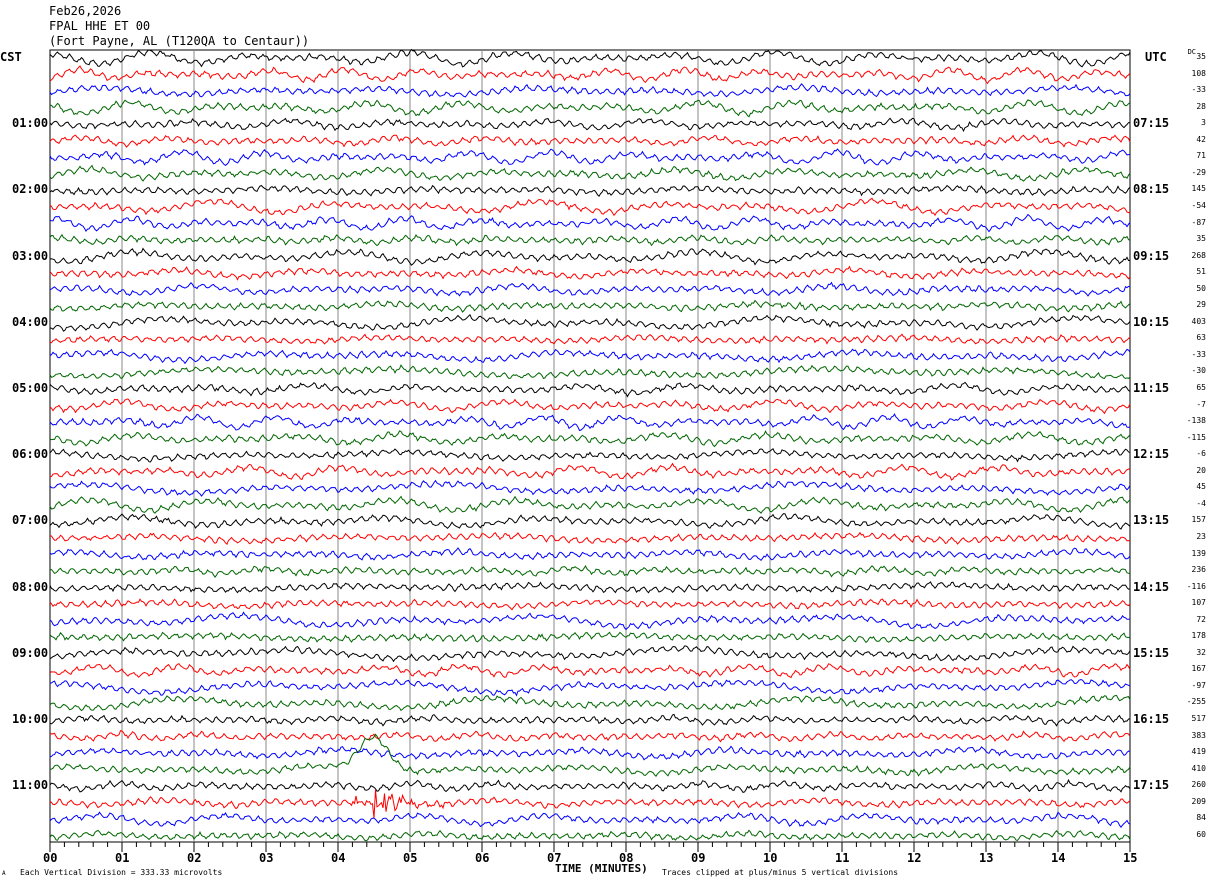 The image size is (1210, 886). Describe the element at coordinates (1198, 189) in the screenshot. I see `dc-offset: 145` at that location.